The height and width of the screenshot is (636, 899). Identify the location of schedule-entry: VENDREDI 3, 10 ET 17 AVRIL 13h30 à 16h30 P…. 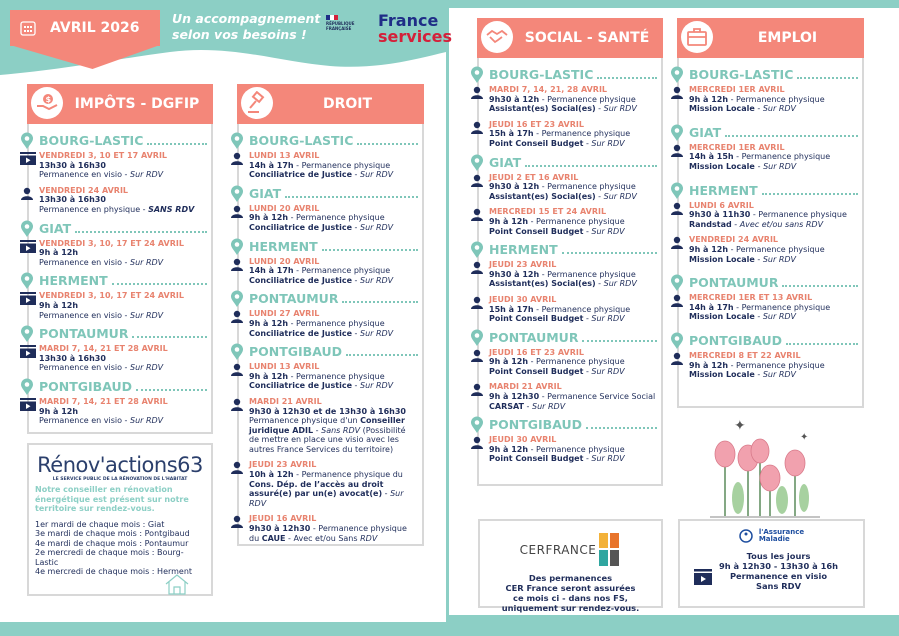
(113, 165).